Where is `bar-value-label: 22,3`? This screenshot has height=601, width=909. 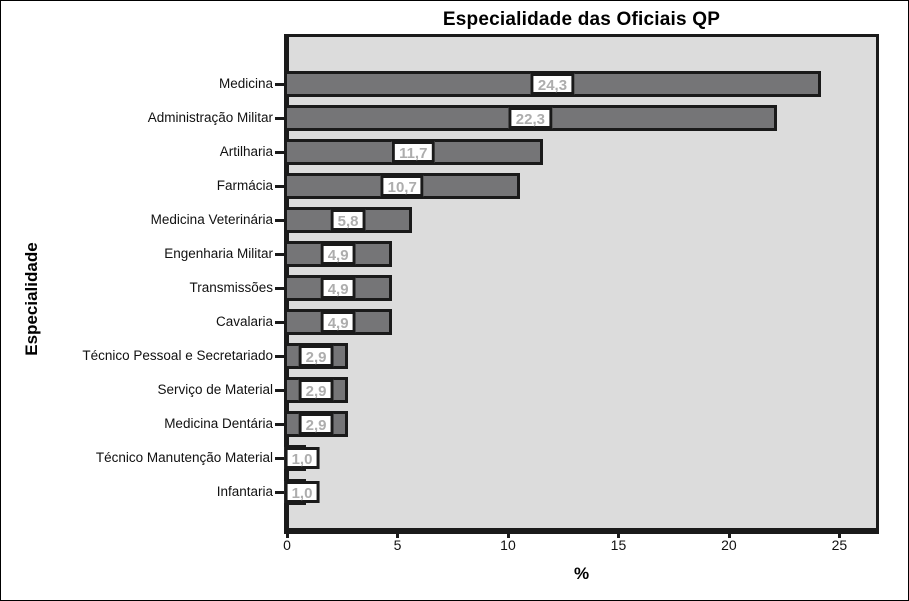 bar-value-label: 22,3 is located at coordinates (530, 118).